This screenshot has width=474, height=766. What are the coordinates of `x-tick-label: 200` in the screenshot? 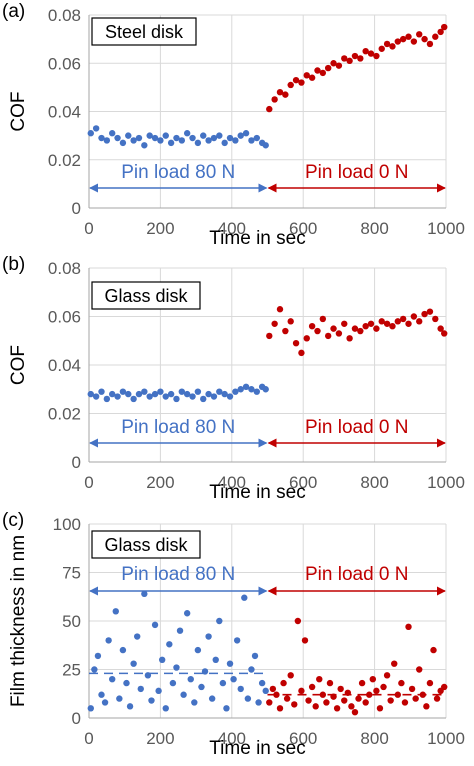 It's located at (160, 228).